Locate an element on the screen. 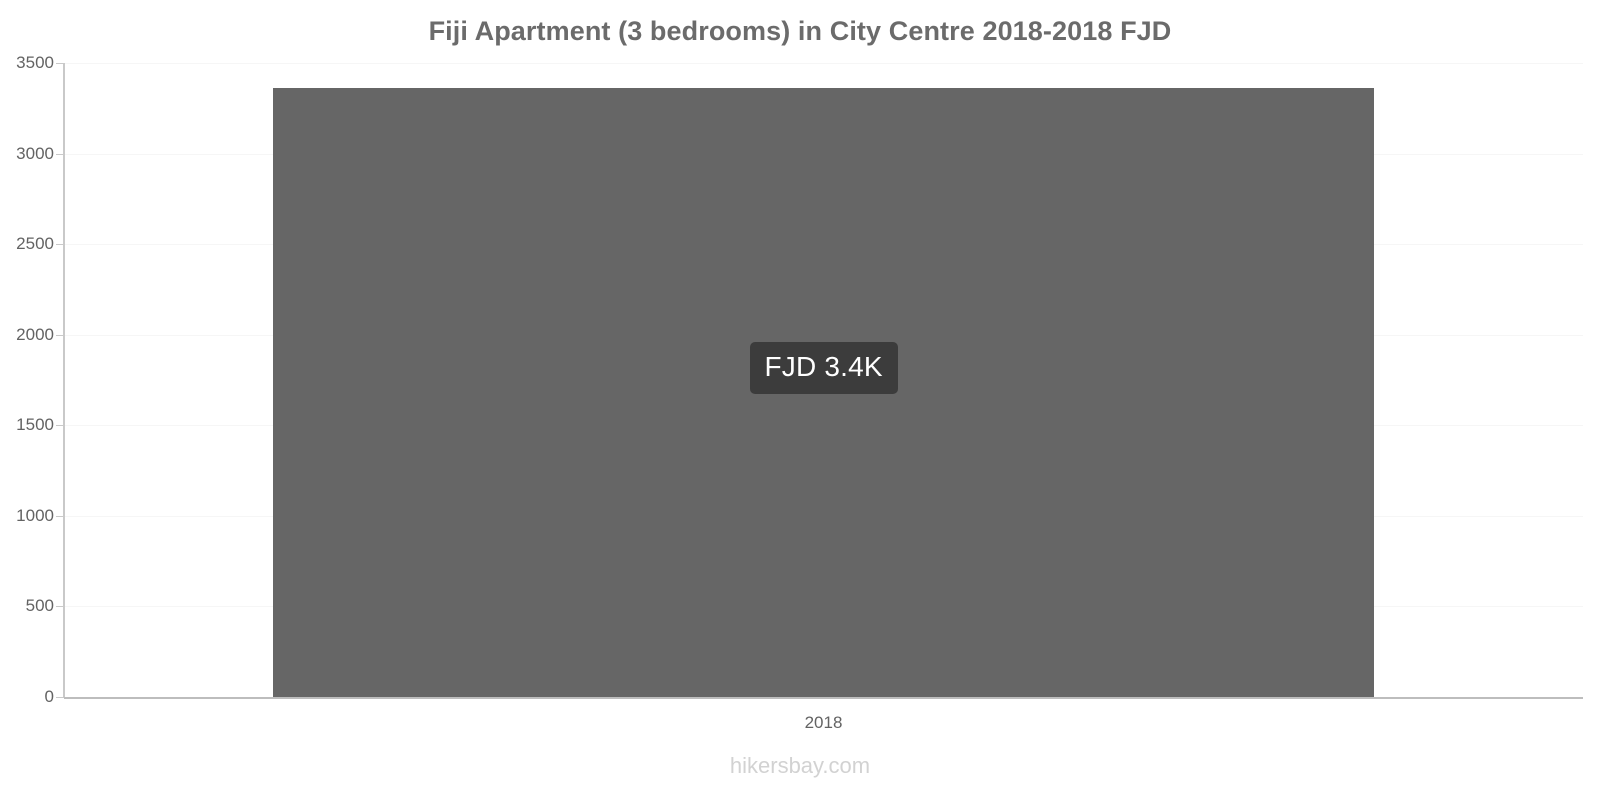  gridline is located at coordinates (823, 63).